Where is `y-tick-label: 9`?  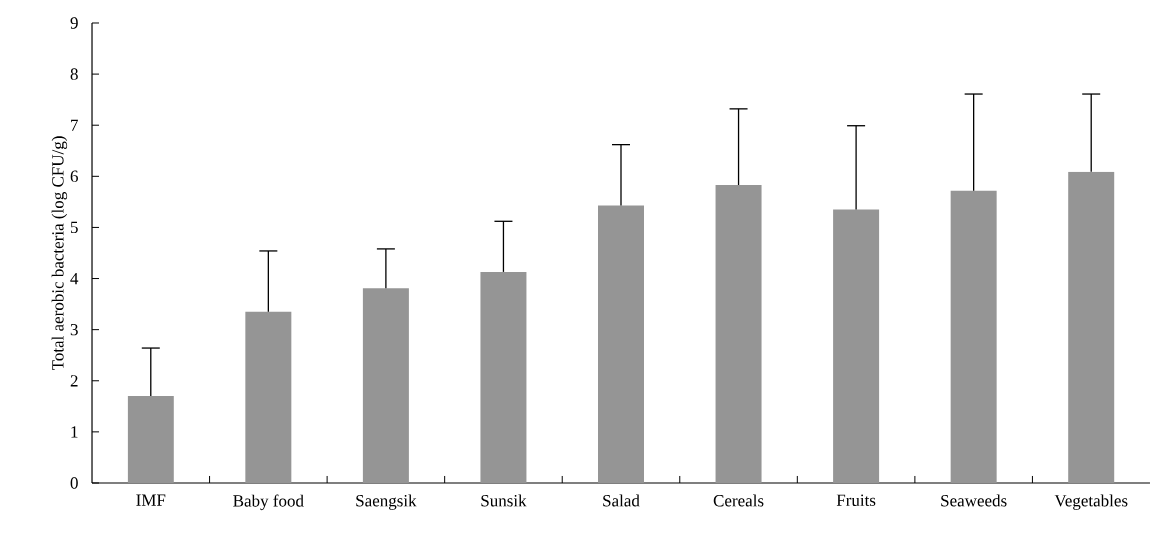
y-tick-label: 9 is located at coordinates (74, 23).